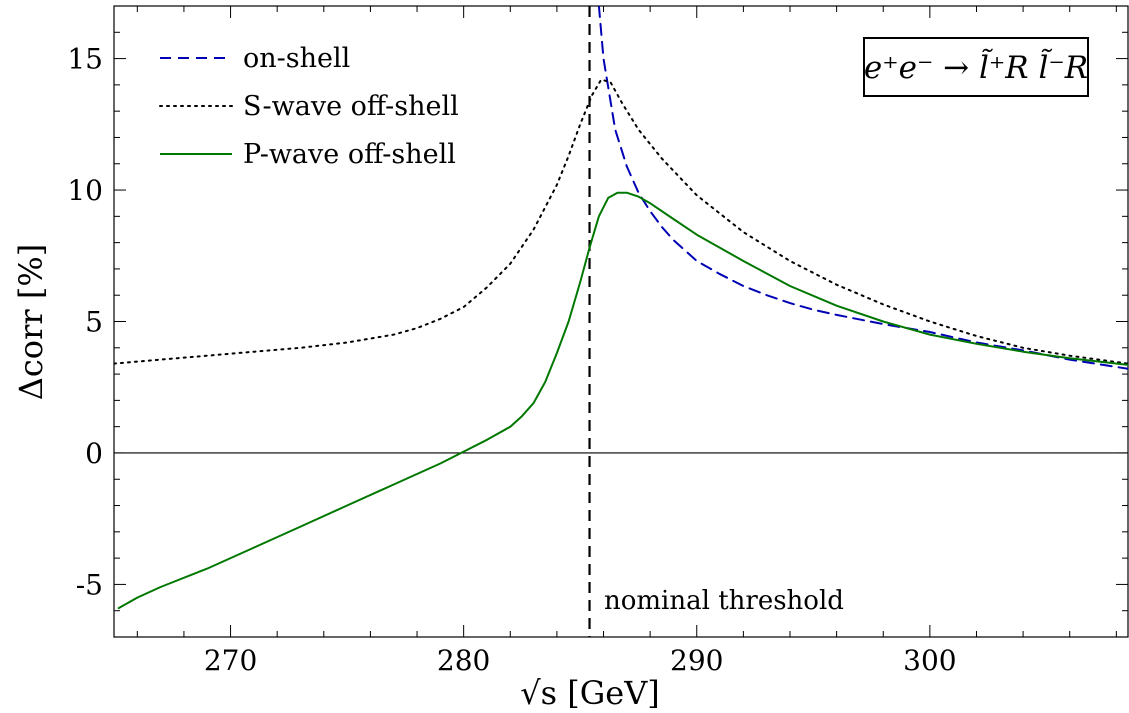 The width and height of the screenshot is (1129, 713). What do you see at coordinates (351, 106) in the screenshot?
I see `legend-label-s-wave: S-wave off-shell` at bounding box center [351, 106].